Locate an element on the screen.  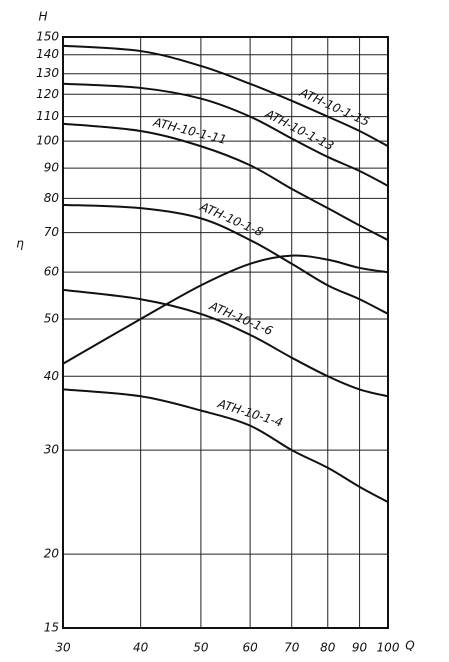
y-tick-label: 40 is located at coordinates (52, 376).